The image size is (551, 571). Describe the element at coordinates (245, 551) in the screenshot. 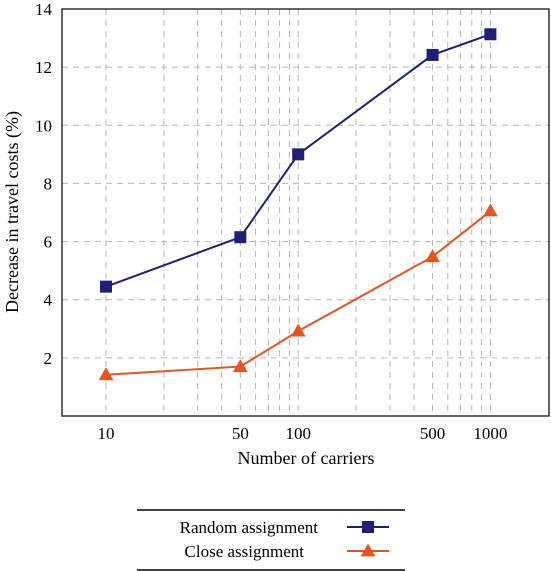

I see `legend-label-close: Close assignment` at that location.